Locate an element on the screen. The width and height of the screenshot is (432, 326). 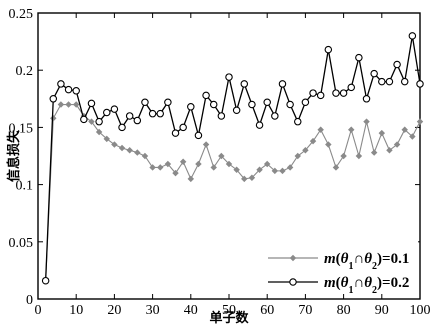
x-tick-labels: 0 10 20 30 40 50 60 70 80 90 100 is located at coordinates (233, 310).